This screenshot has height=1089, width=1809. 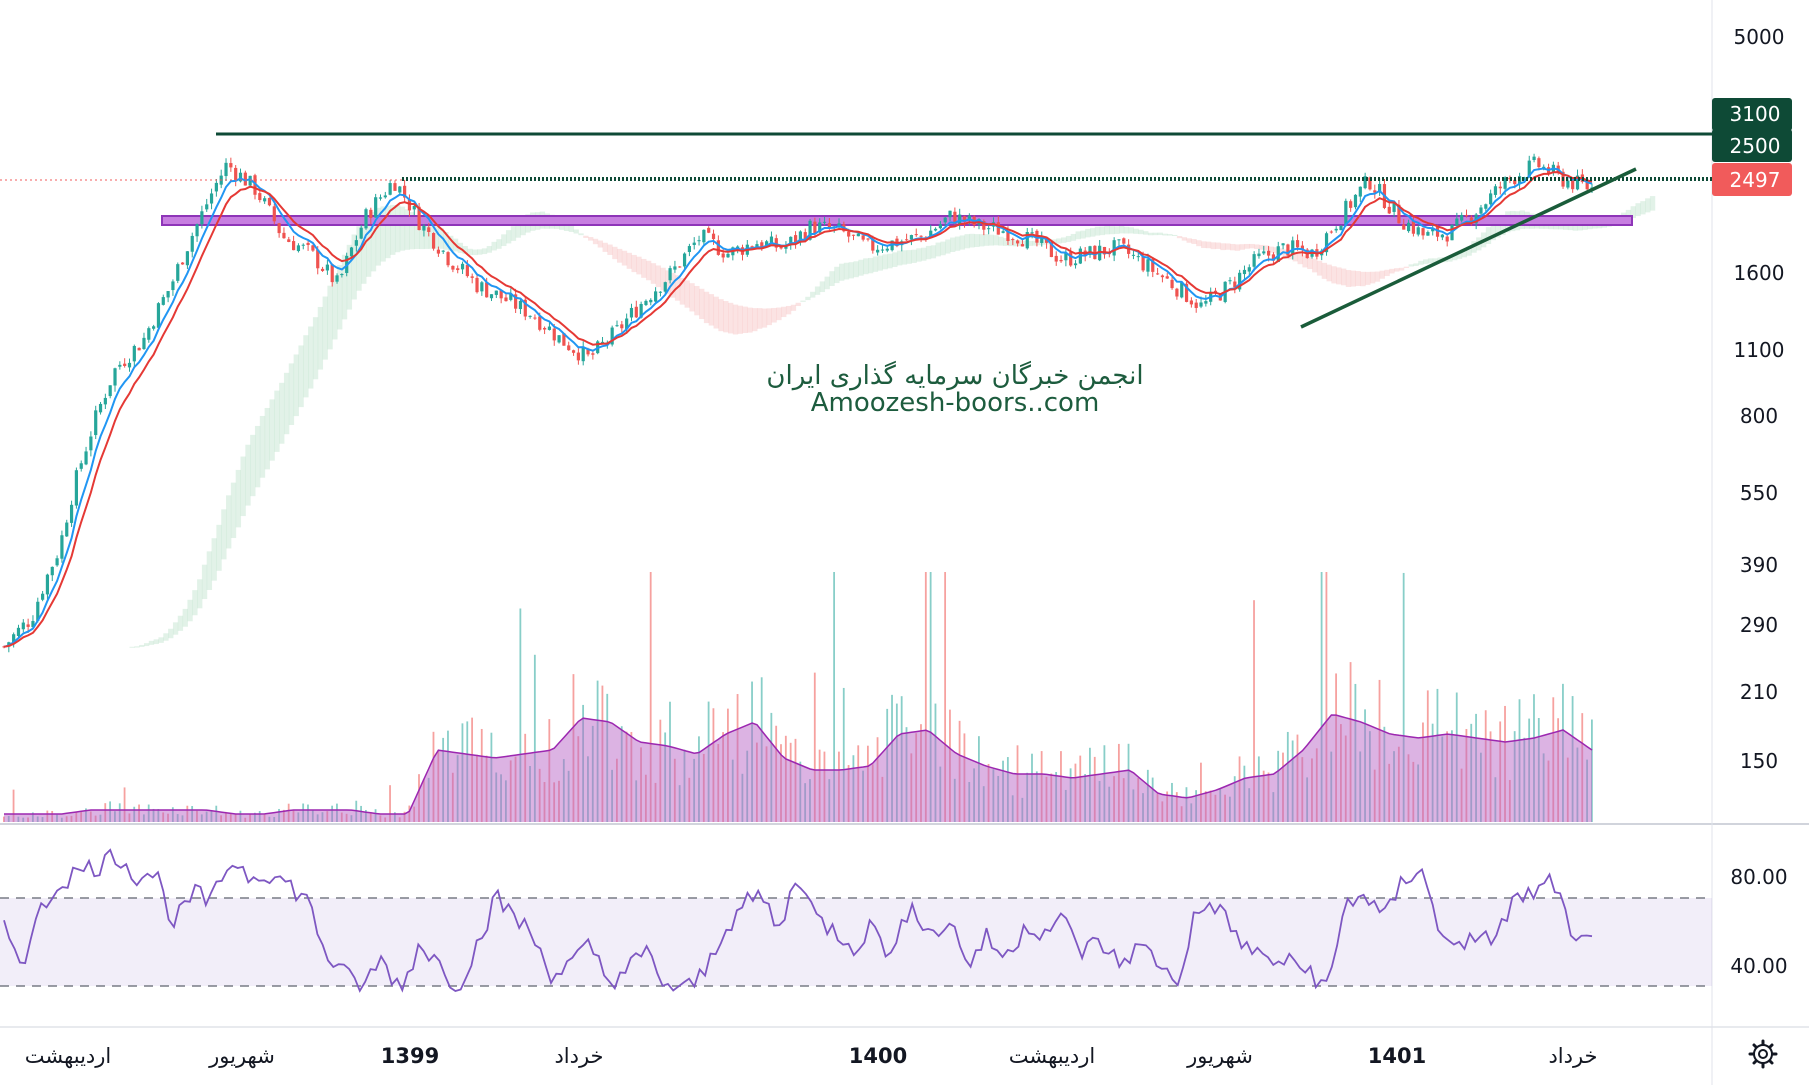 I want to click on ascending-trendline, so click(x=1468, y=248).